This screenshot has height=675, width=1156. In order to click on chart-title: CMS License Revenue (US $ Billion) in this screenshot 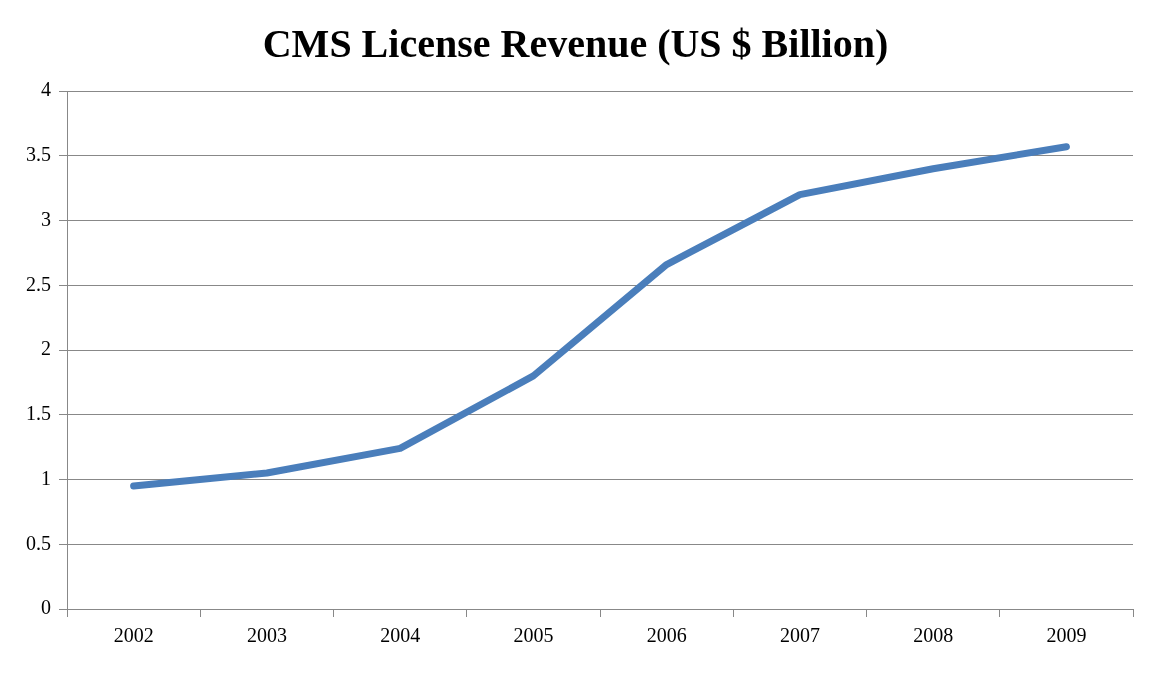, I will do `click(575, 44)`.